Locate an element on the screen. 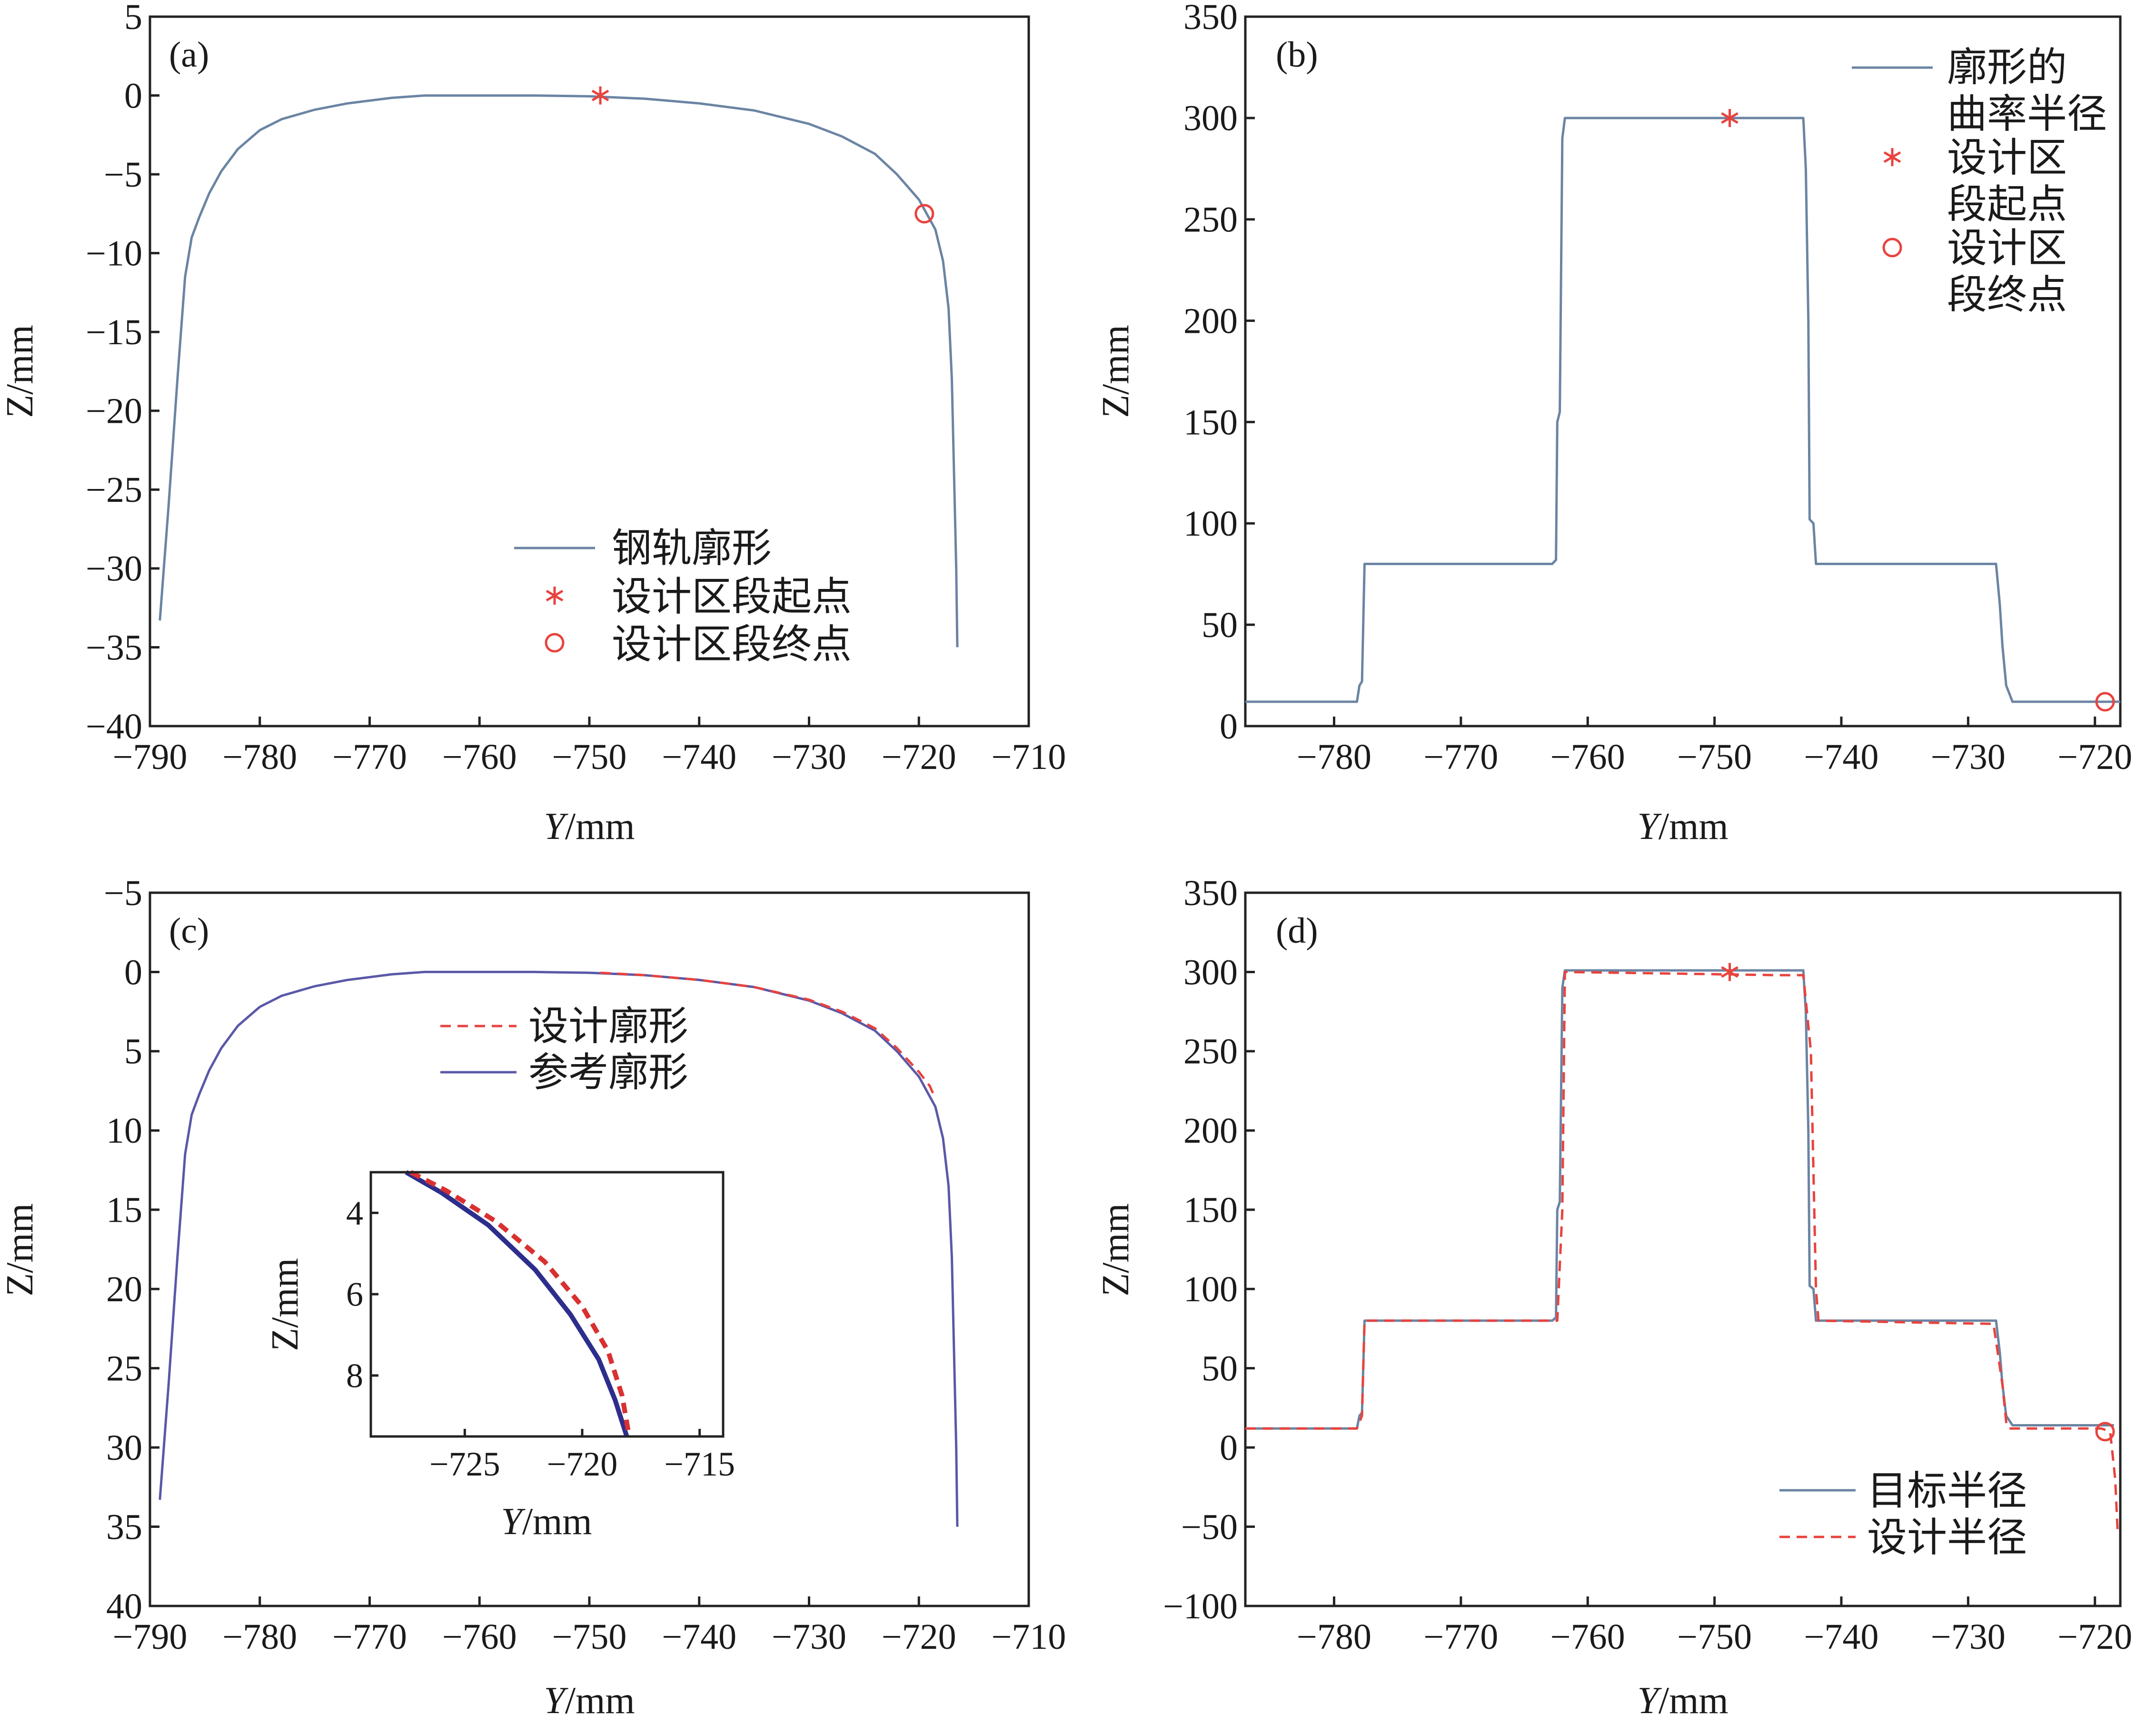  c-y-tick-label: 30 is located at coordinates (124, 1448).